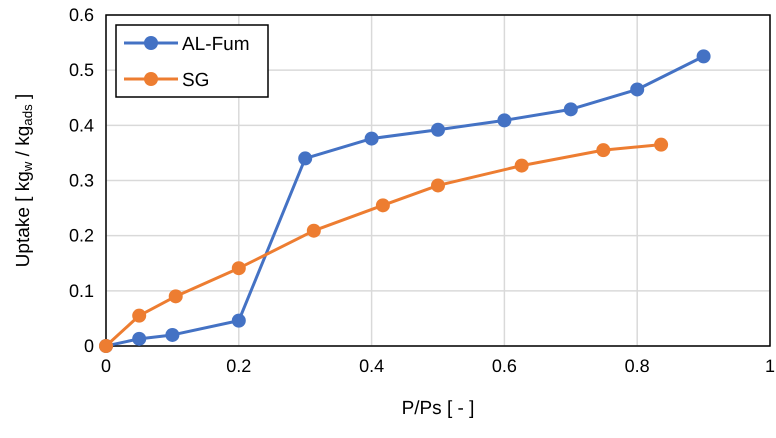 This screenshot has height=438, width=776. Describe the element at coordinates (371, 366) in the screenshot. I see `x-tick-label: 0.4` at that location.